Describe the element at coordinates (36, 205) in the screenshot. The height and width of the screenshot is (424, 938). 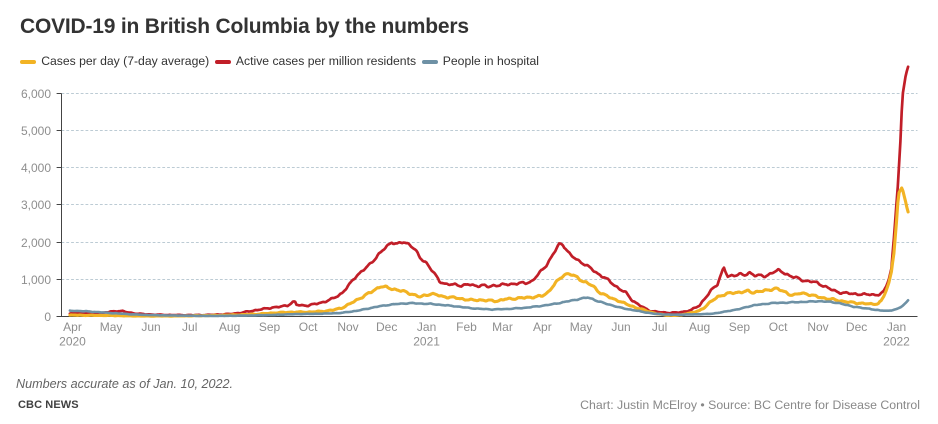
I see `svg-text: 3,000` at that location.